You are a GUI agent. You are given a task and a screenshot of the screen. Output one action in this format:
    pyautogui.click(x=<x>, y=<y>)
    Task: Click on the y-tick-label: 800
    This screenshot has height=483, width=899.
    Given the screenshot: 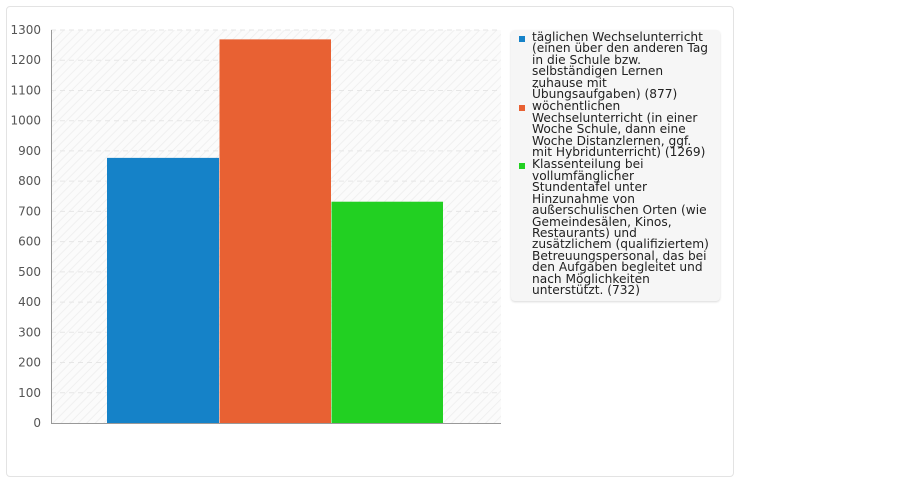 What is the action you would take?
    pyautogui.click(x=29, y=181)
    